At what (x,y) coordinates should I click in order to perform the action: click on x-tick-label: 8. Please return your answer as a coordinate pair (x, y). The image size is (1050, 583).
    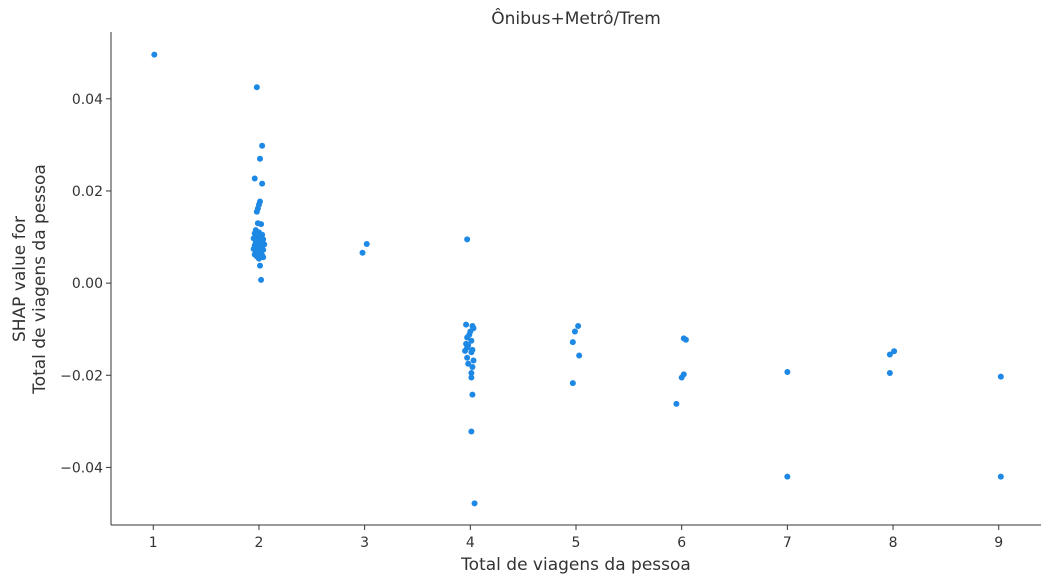
    Looking at the image, I should click on (893, 543).